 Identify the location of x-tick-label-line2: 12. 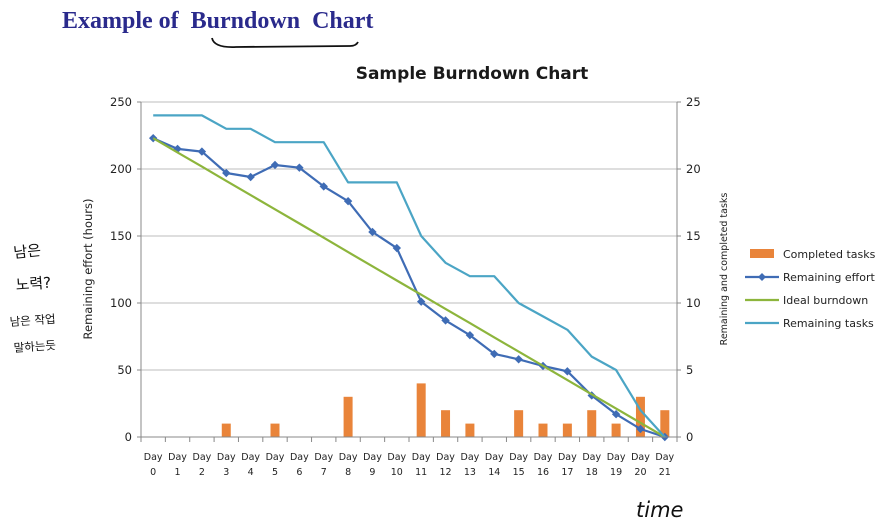
(445, 472).